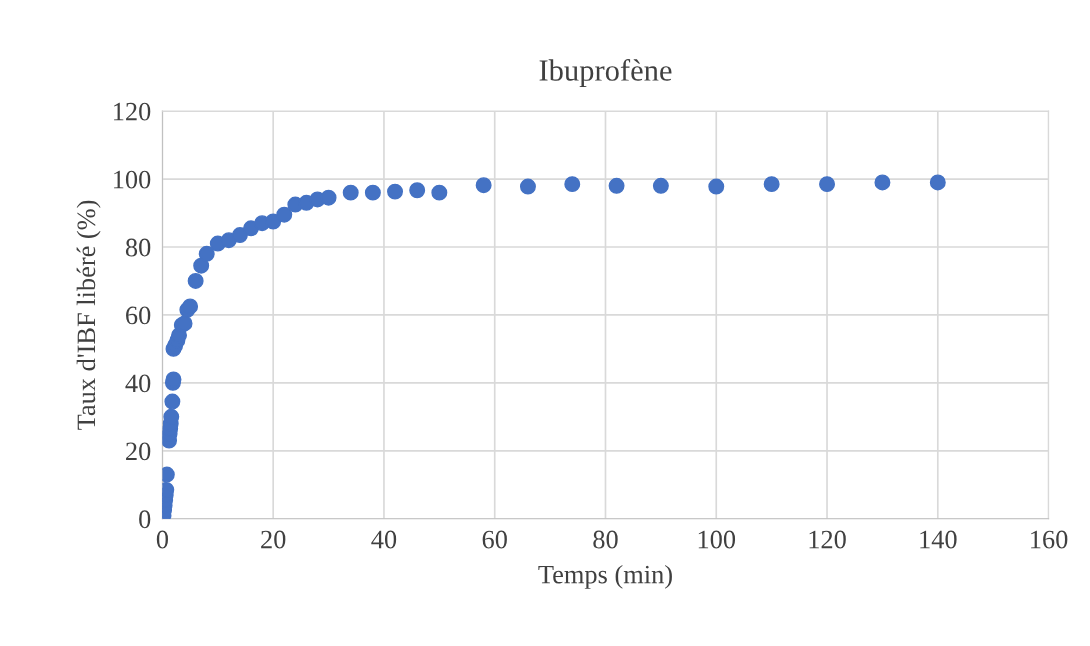 Image resolution: width=1090 pixels, height=646 pixels. What do you see at coordinates (138, 451) in the screenshot?
I see `y-tick-label: 20` at bounding box center [138, 451].